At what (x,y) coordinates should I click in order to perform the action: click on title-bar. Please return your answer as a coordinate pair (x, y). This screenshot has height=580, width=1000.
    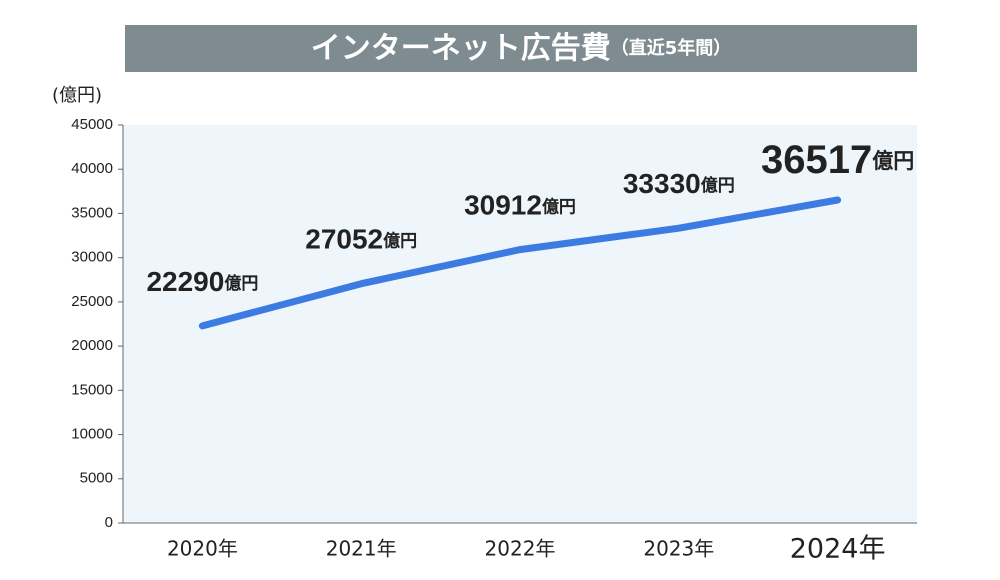
    Looking at the image, I should click on (521, 48).